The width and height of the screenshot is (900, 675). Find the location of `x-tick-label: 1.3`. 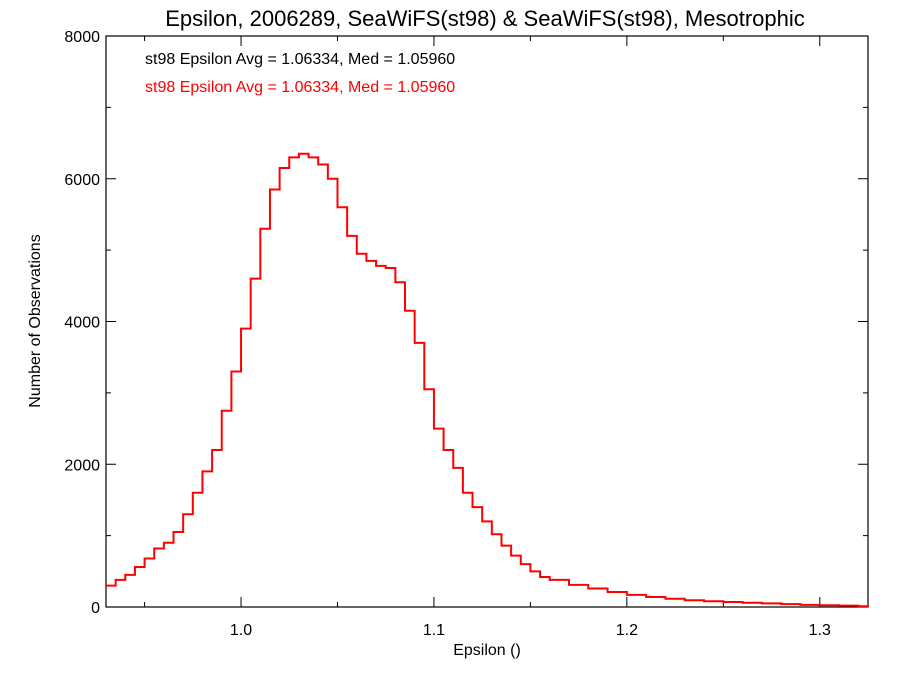

x-tick-label: 1.3 is located at coordinates (820, 630).